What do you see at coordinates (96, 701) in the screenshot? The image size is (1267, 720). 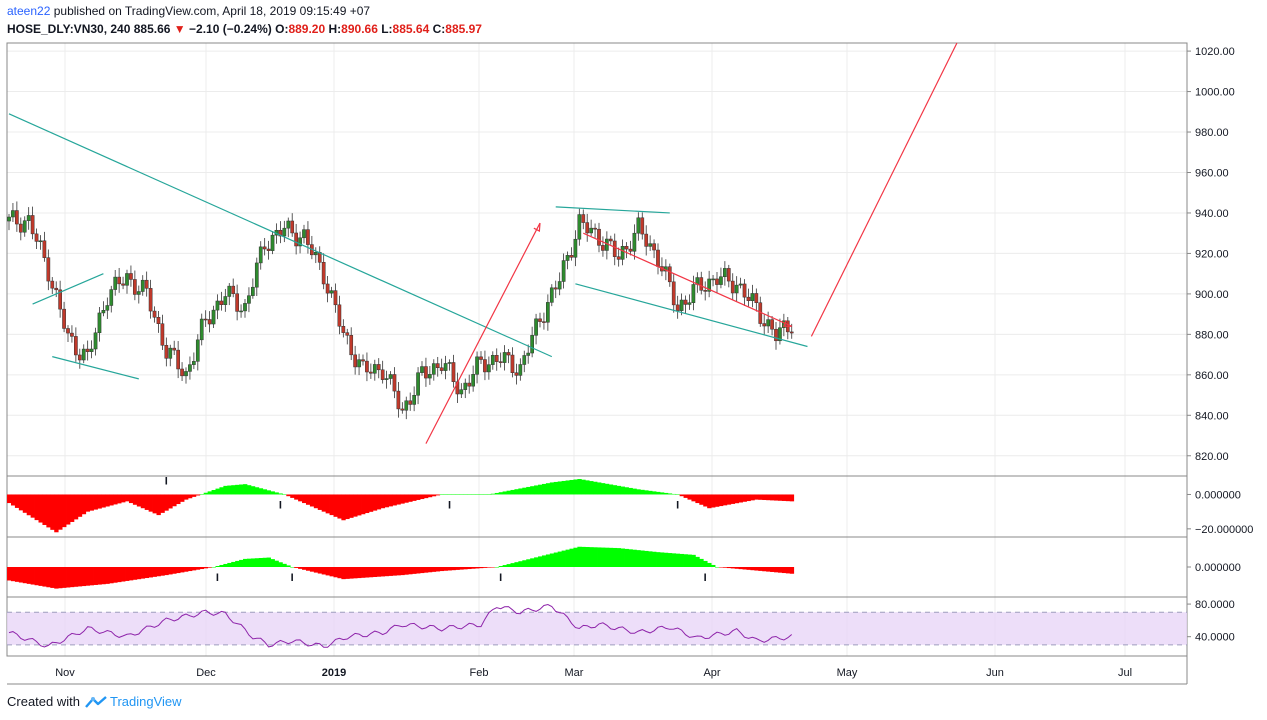 I see `tradingview-logo-icon` at bounding box center [96, 701].